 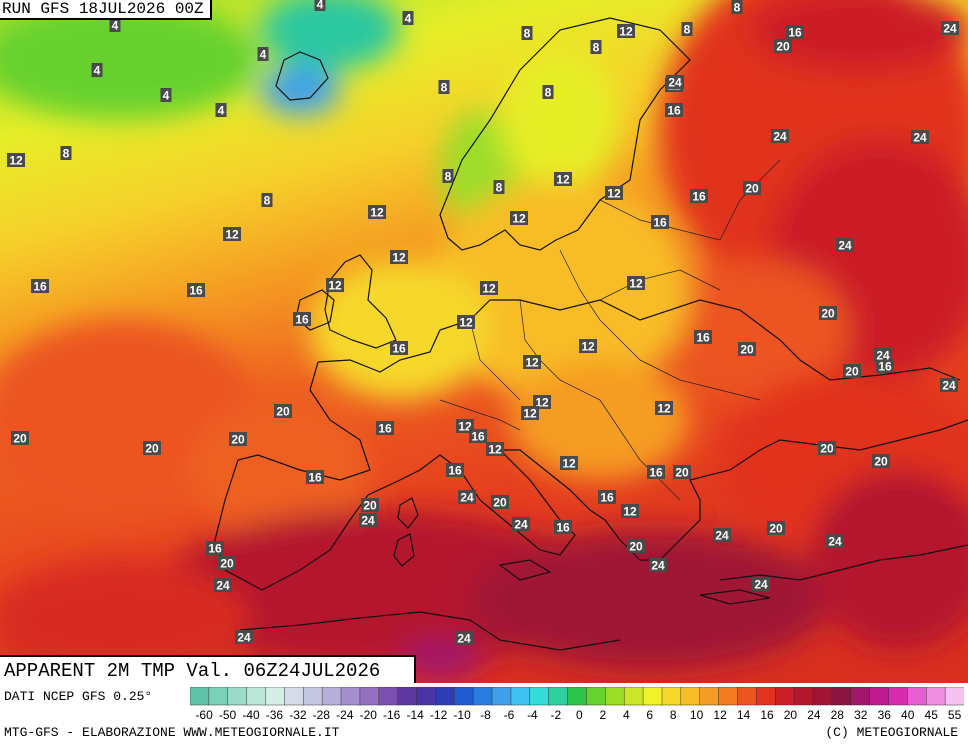 What do you see at coordinates (891, 732) in the screenshot?
I see `credit-right: (C) METEOGIORNALE` at bounding box center [891, 732].